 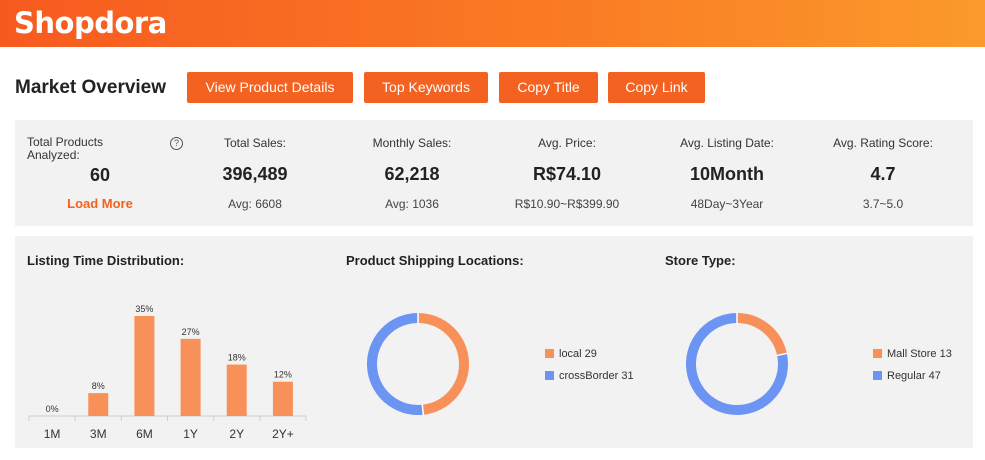 I want to click on store-type-title: Store Type:, so click(x=700, y=260).